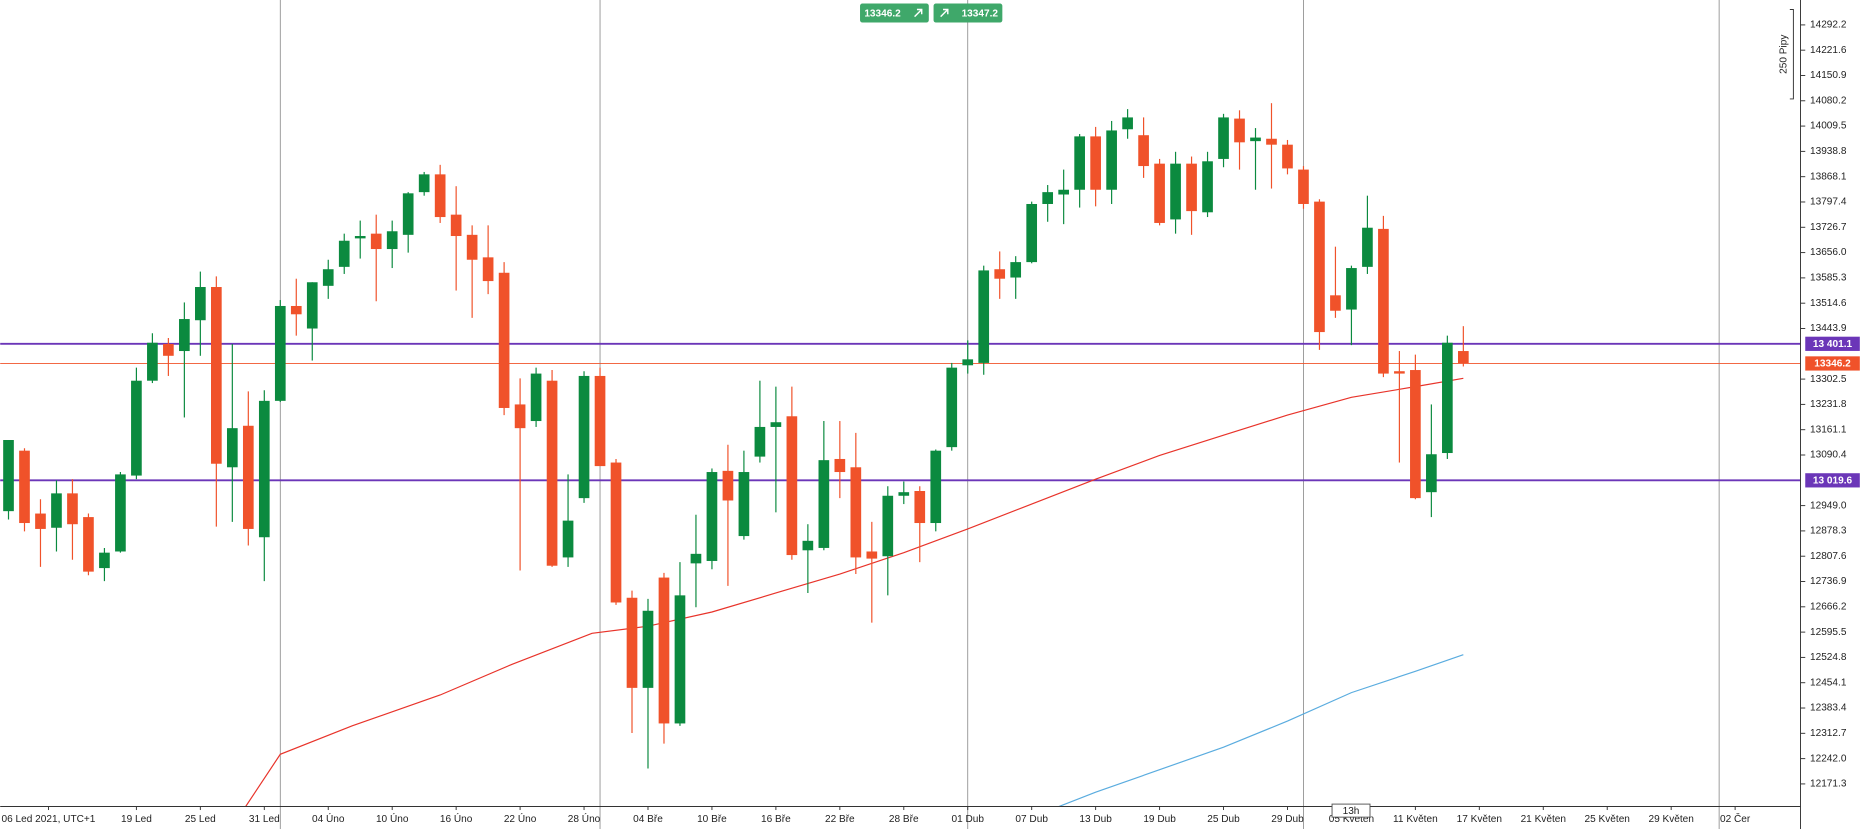  I want to click on bid-badge: 13346.2, so click(894, 13).